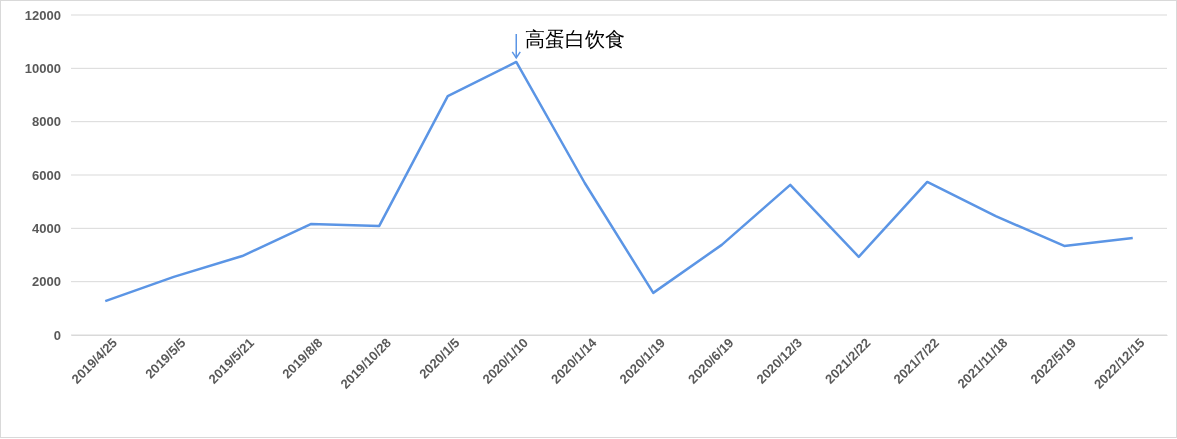 The width and height of the screenshot is (1177, 439). What do you see at coordinates (42, 15) in the screenshot?
I see `y-tick-label: 12000` at bounding box center [42, 15].